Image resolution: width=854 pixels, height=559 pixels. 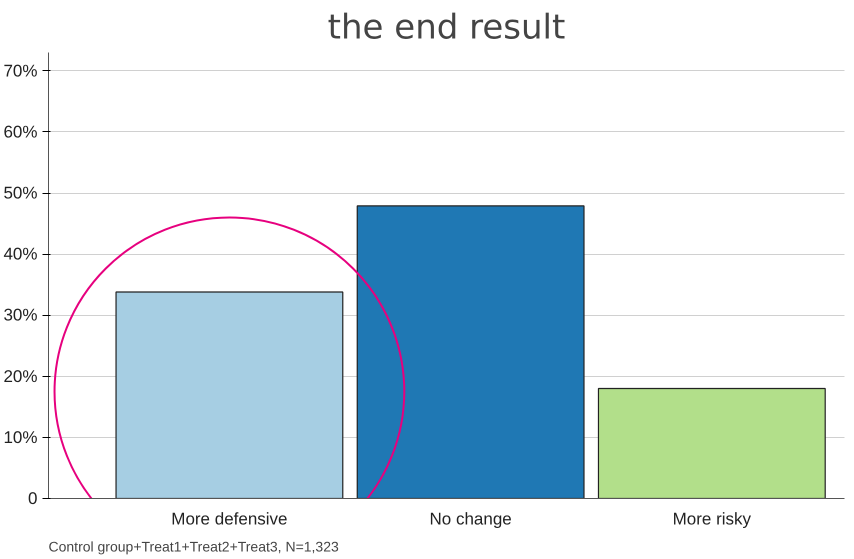 I want to click on x-tick-label: More defensive, so click(x=229, y=519).